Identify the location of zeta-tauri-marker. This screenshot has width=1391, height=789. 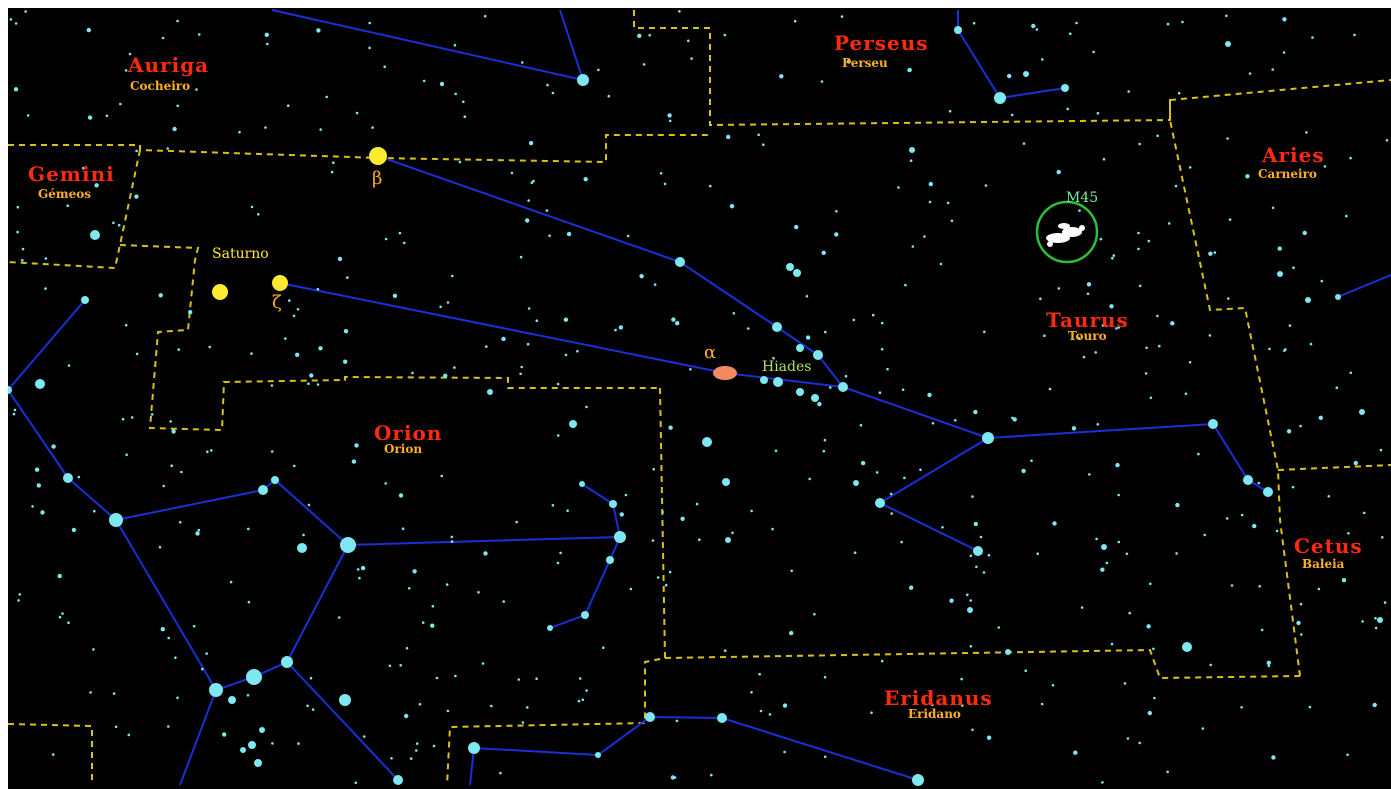
(280, 283).